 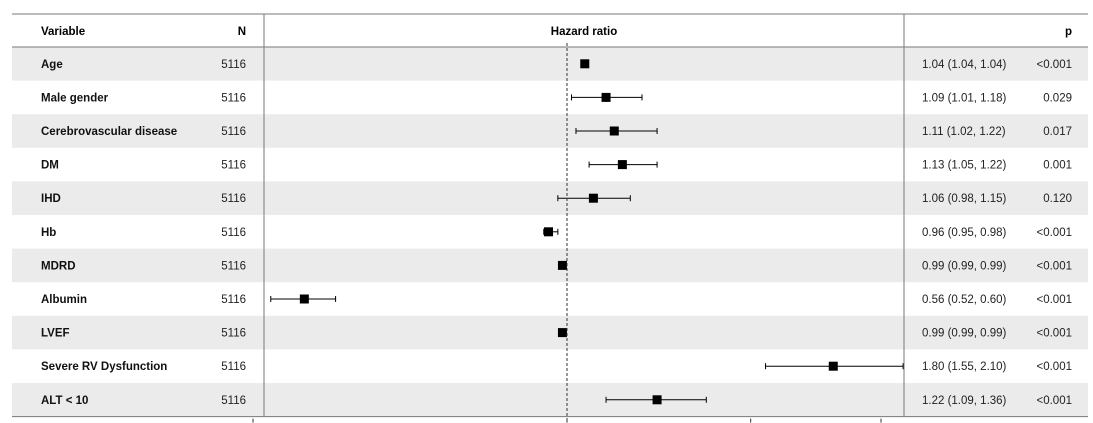 I want to click on hr-ci-text: 1.22 (1.09, 1.36), so click(x=964, y=401).